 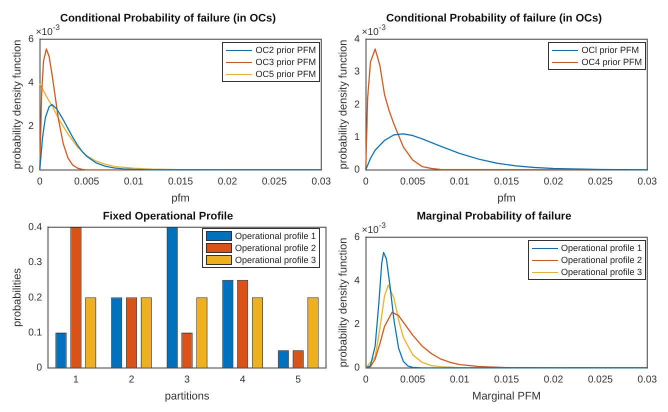 I want to click on y-tick-label: 0.1, so click(x=35, y=332).